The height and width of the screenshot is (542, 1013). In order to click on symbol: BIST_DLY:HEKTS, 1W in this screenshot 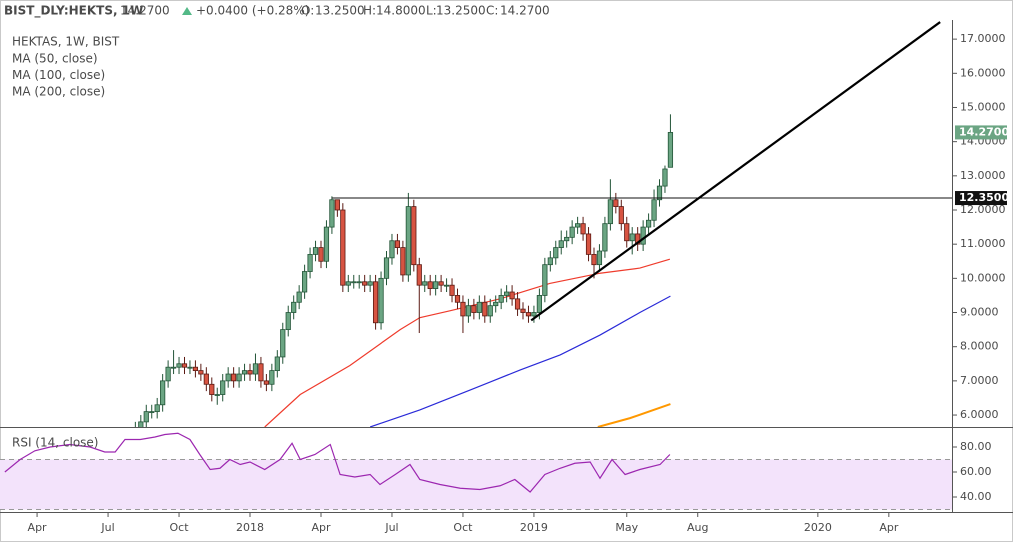, I will do `click(73, 11)`.